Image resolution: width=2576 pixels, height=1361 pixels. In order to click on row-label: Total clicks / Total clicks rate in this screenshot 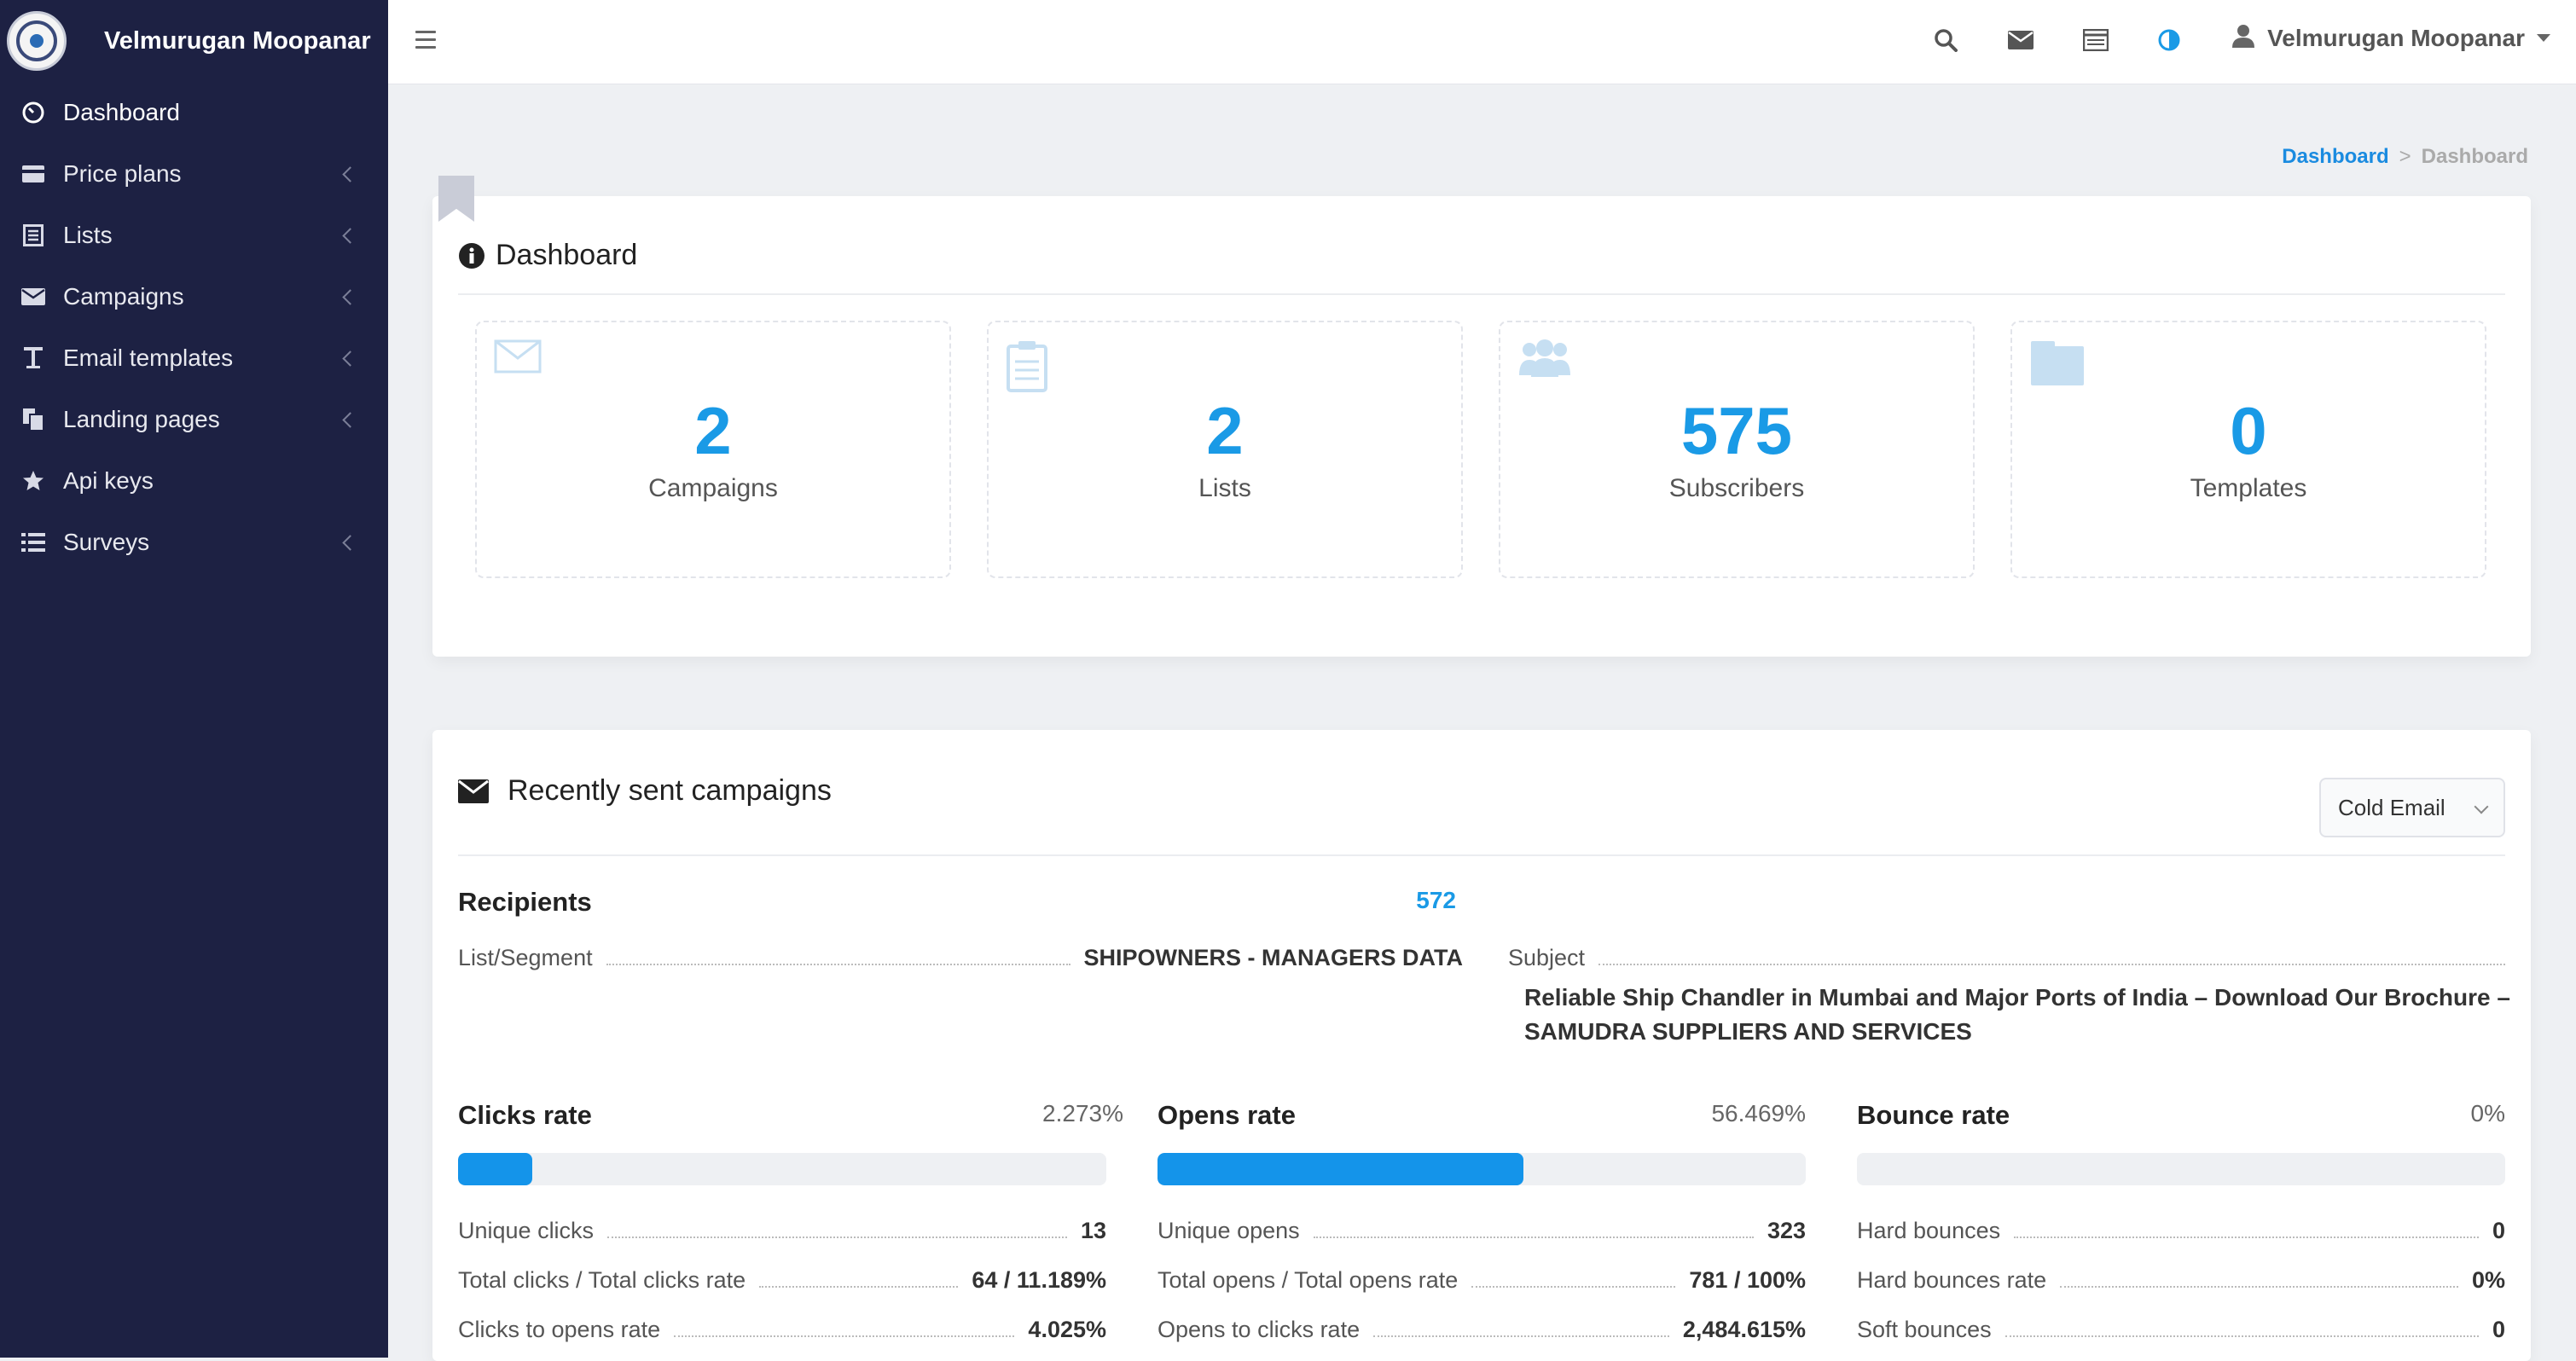, I will do `click(602, 1280)`.